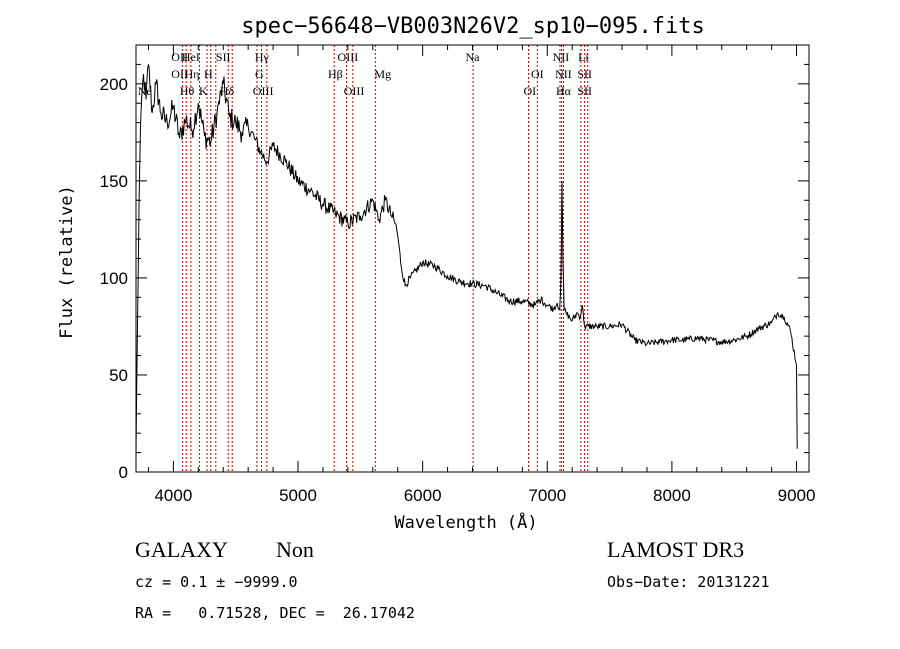  I want to click on object-class: GALAXY, so click(181, 549).